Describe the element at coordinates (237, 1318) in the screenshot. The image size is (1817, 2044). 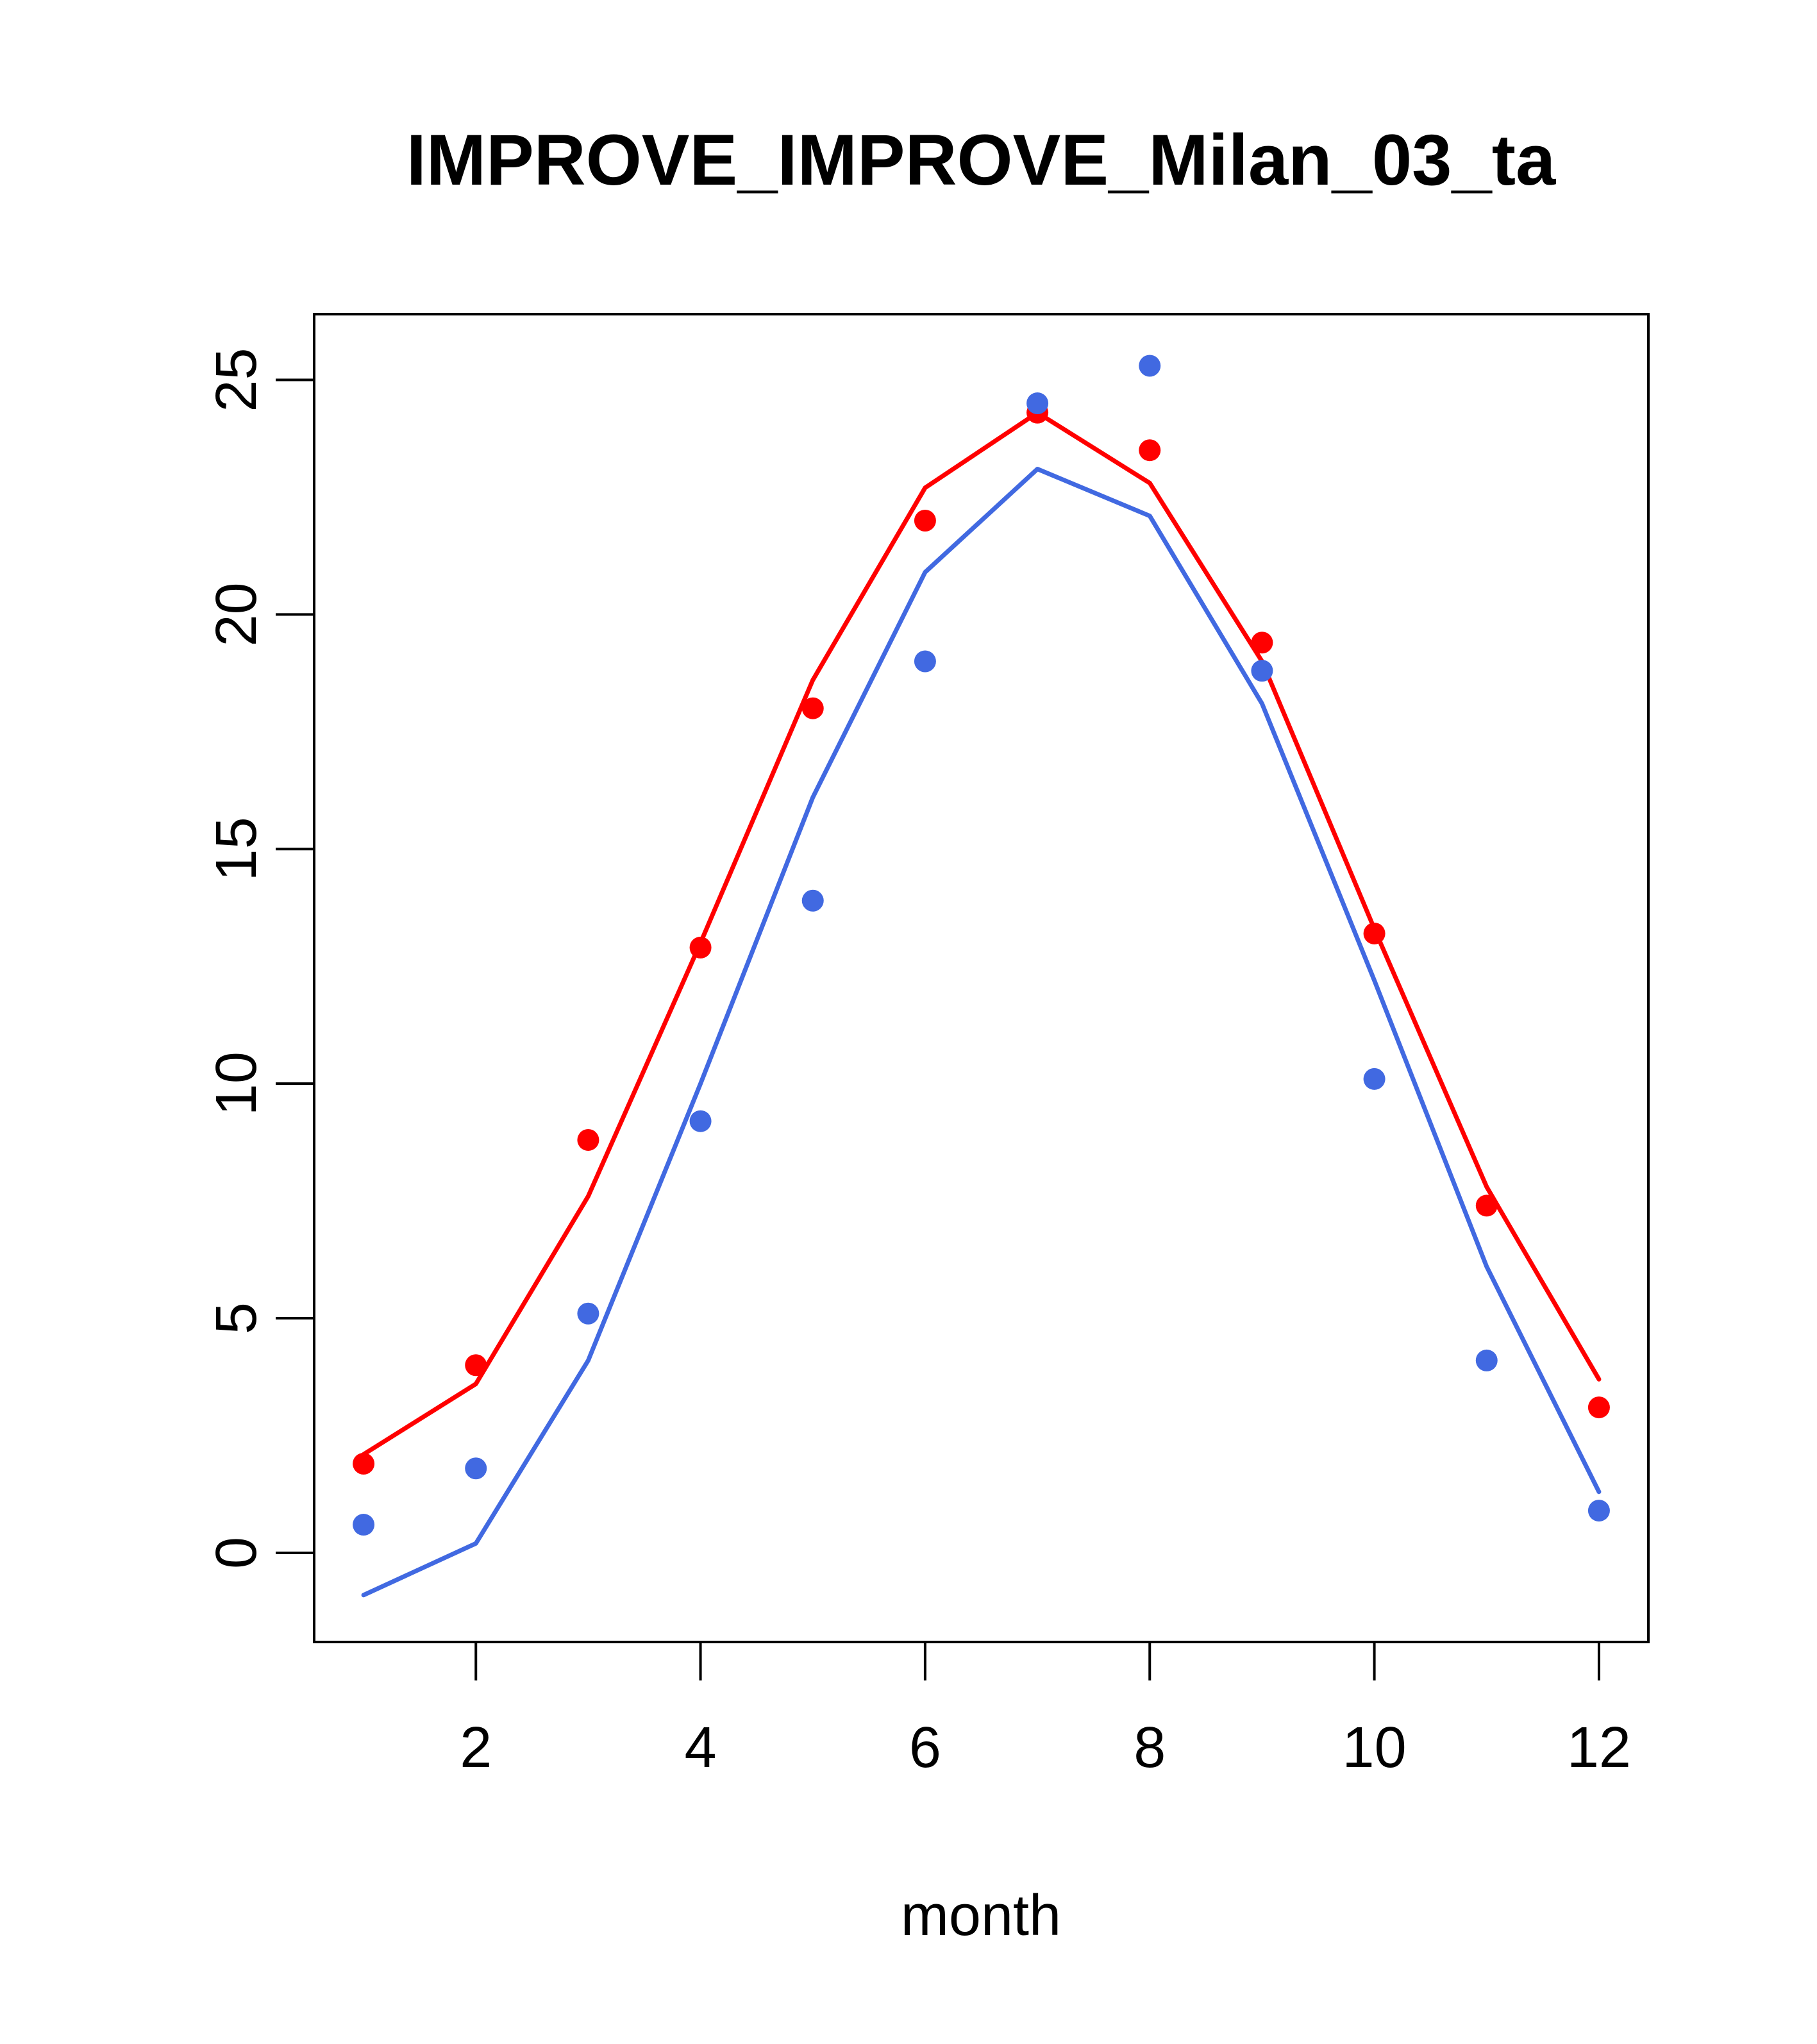
I see `y-tick-label: 5` at that location.